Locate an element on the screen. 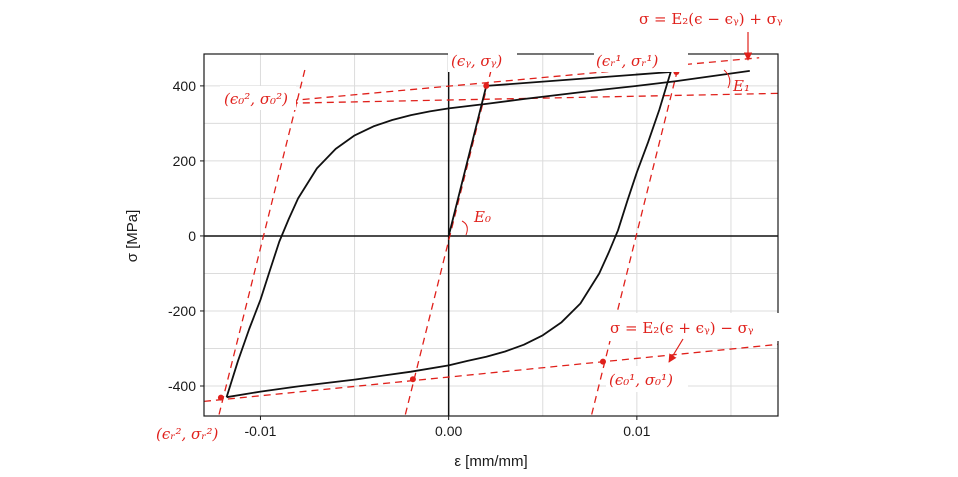  y-axis-title: σ [MPa] is located at coordinates (132, 236).